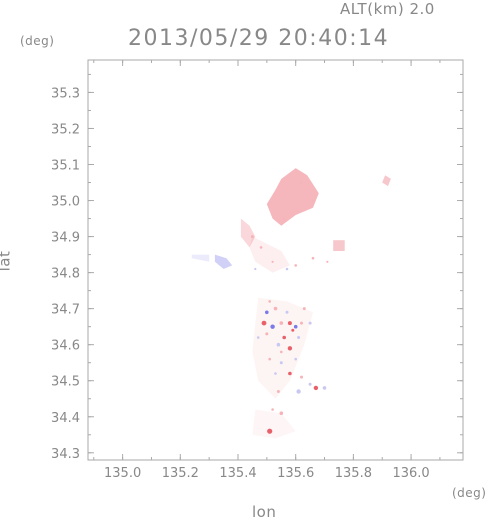 The image size is (491, 521). What do you see at coordinates (65, 238) in the screenshot?
I see `y-tick-label: 34.9` at bounding box center [65, 238].